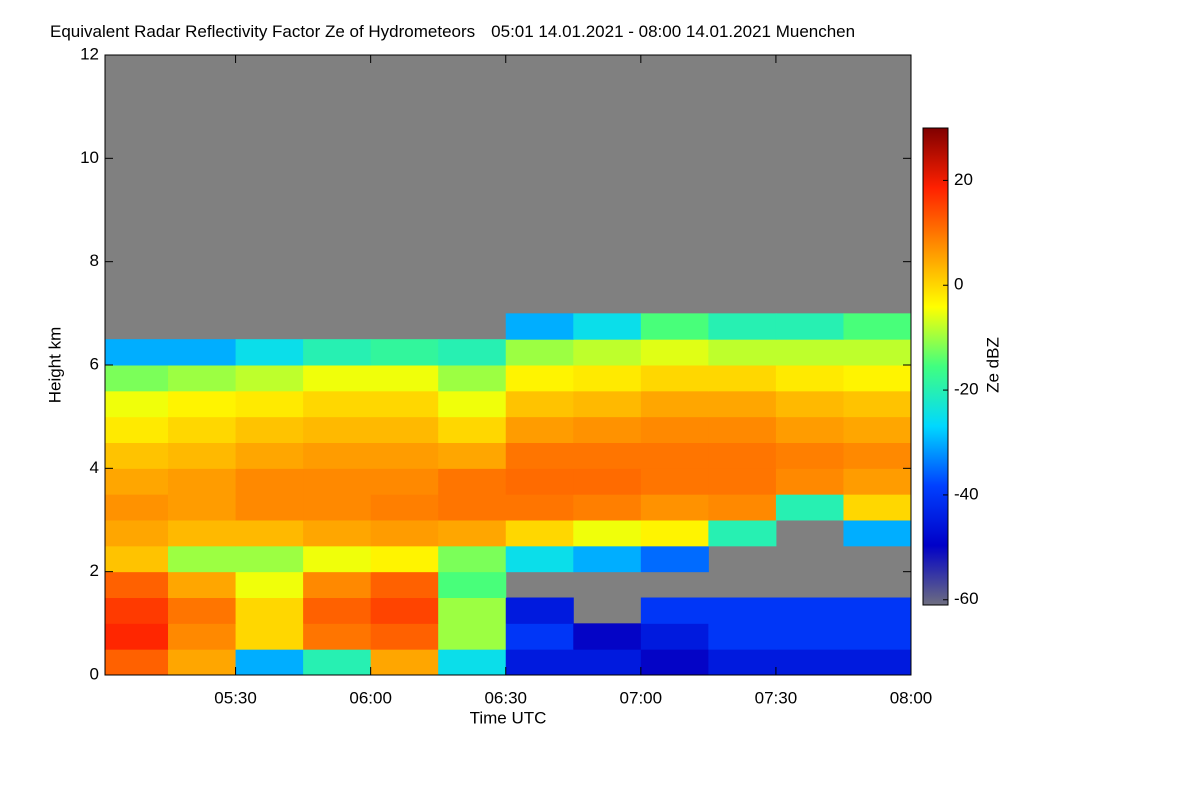 This screenshot has width=1200, height=800. Describe the element at coordinates (94, 363) in the screenshot. I see `y-tick-label: 6` at that location.